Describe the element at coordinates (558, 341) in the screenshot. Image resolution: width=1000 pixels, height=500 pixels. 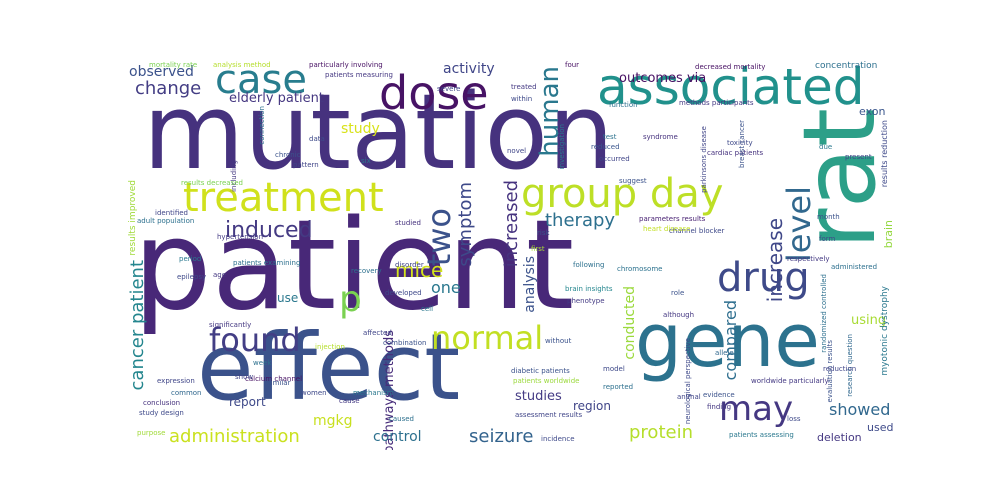
I see `word: without` at that location.